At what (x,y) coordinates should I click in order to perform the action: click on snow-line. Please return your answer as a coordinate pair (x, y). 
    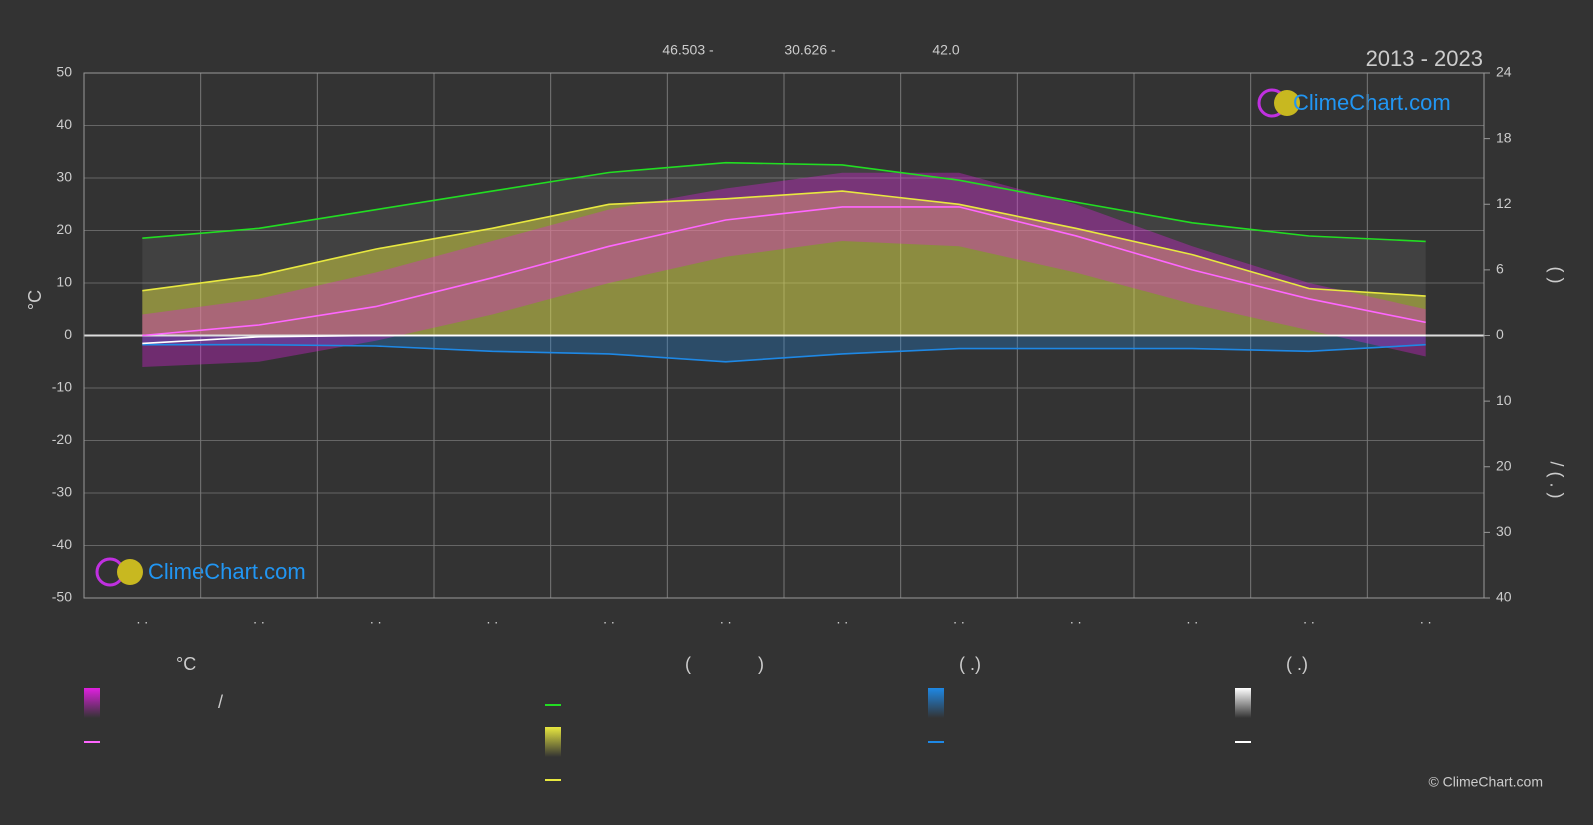
    Looking at the image, I should click on (784, 339).